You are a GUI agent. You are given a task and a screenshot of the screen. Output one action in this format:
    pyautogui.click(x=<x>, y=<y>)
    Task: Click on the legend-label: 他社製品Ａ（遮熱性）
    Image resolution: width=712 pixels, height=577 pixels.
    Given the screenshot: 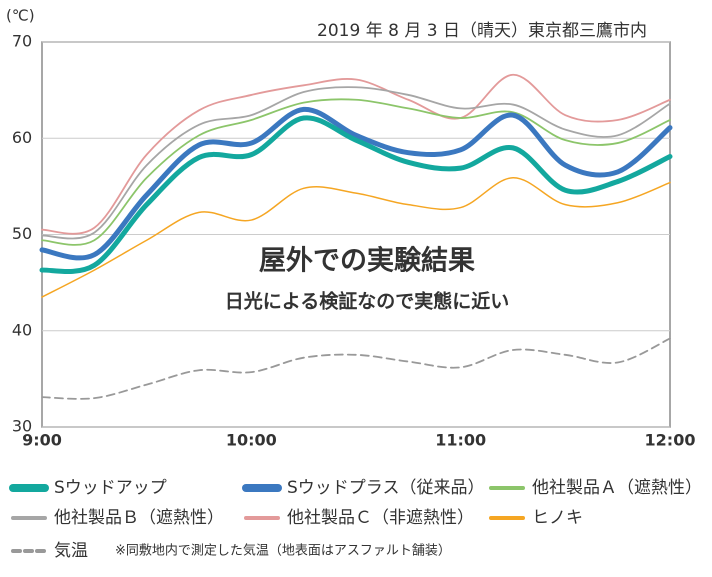 What is the action you would take?
    pyautogui.click(x=617, y=488)
    